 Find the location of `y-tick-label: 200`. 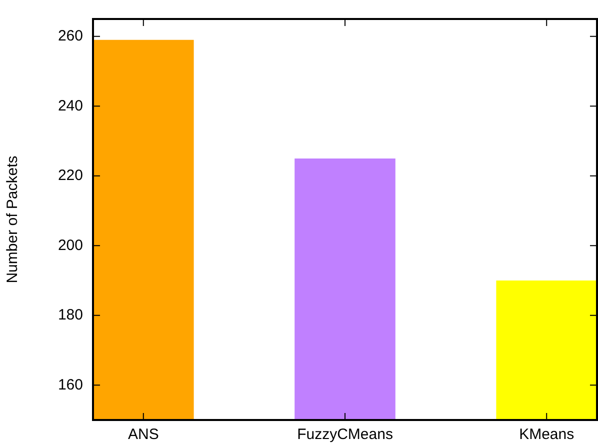

y-tick-label: 200 is located at coordinates (70, 245).